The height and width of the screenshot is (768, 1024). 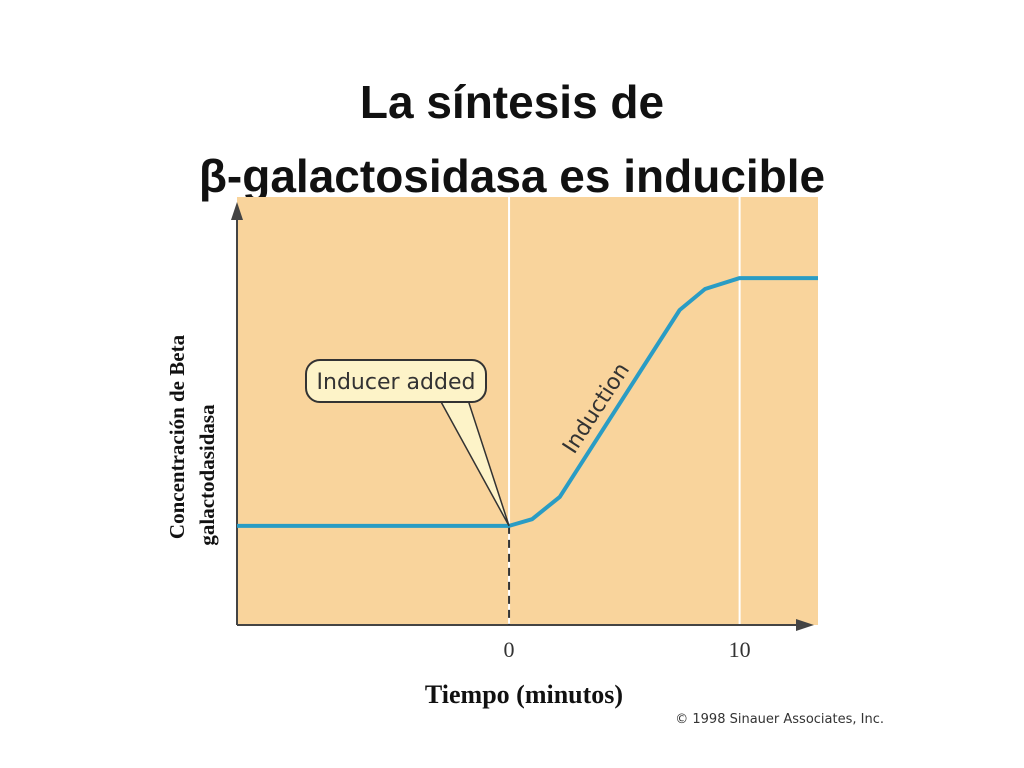 I want to click on y-axis-label: galactodasidasa, so click(x=207, y=475).